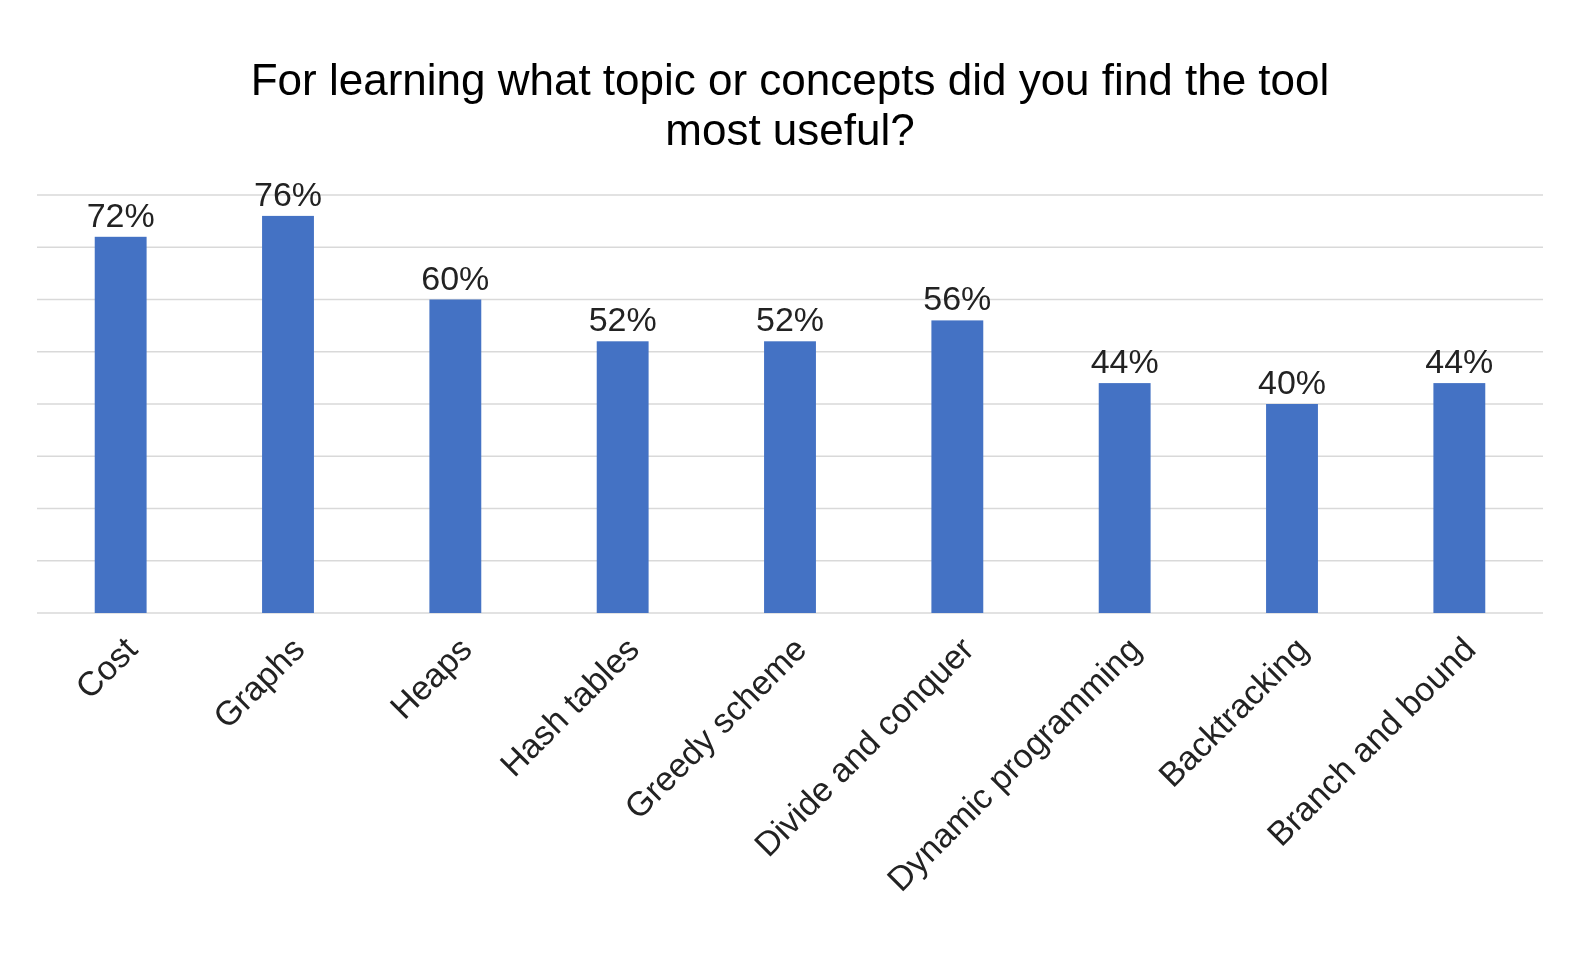 This screenshot has height=958, width=1576. What do you see at coordinates (957, 298) in the screenshot?
I see `data-label: 56%` at bounding box center [957, 298].